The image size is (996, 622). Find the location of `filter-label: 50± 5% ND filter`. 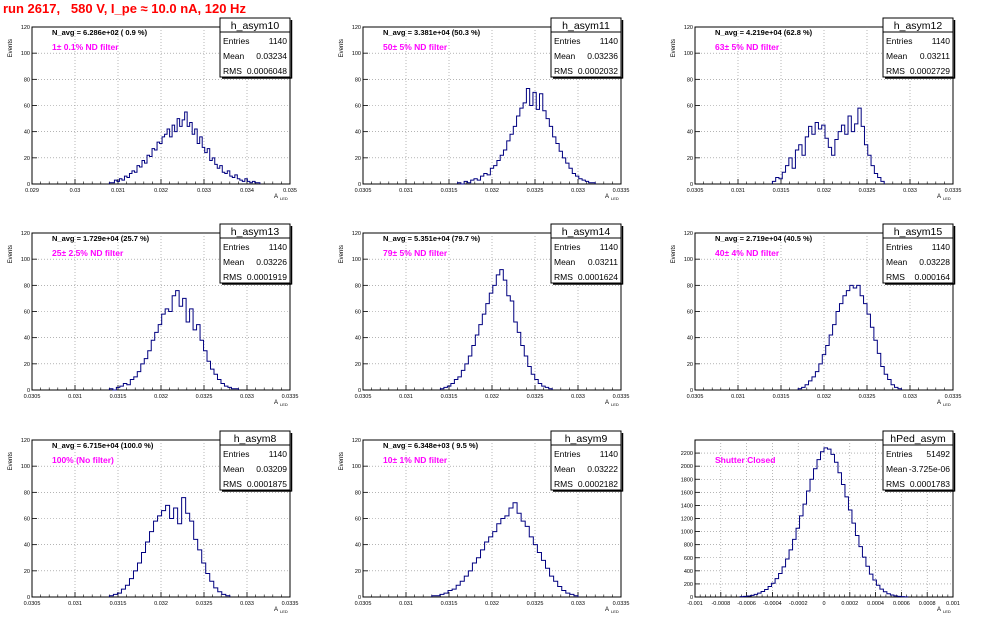

filter-label: 50± 5% ND filter is located at coordinates (415, 47).